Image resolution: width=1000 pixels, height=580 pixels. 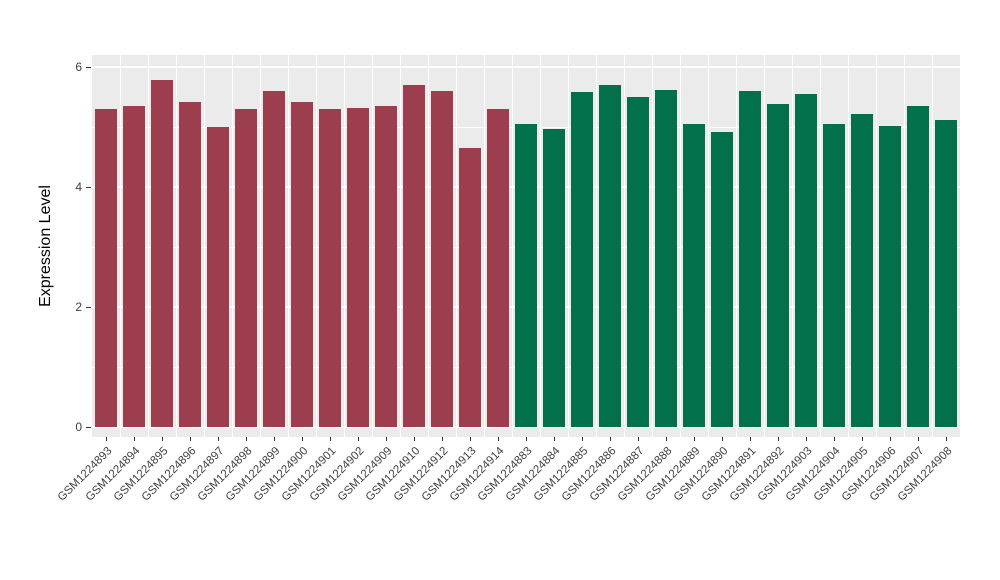 What do you see at coordinates (78, 67) in the screenshot?
I see `y-tick-label: 6` at bounding box center [78, 67].